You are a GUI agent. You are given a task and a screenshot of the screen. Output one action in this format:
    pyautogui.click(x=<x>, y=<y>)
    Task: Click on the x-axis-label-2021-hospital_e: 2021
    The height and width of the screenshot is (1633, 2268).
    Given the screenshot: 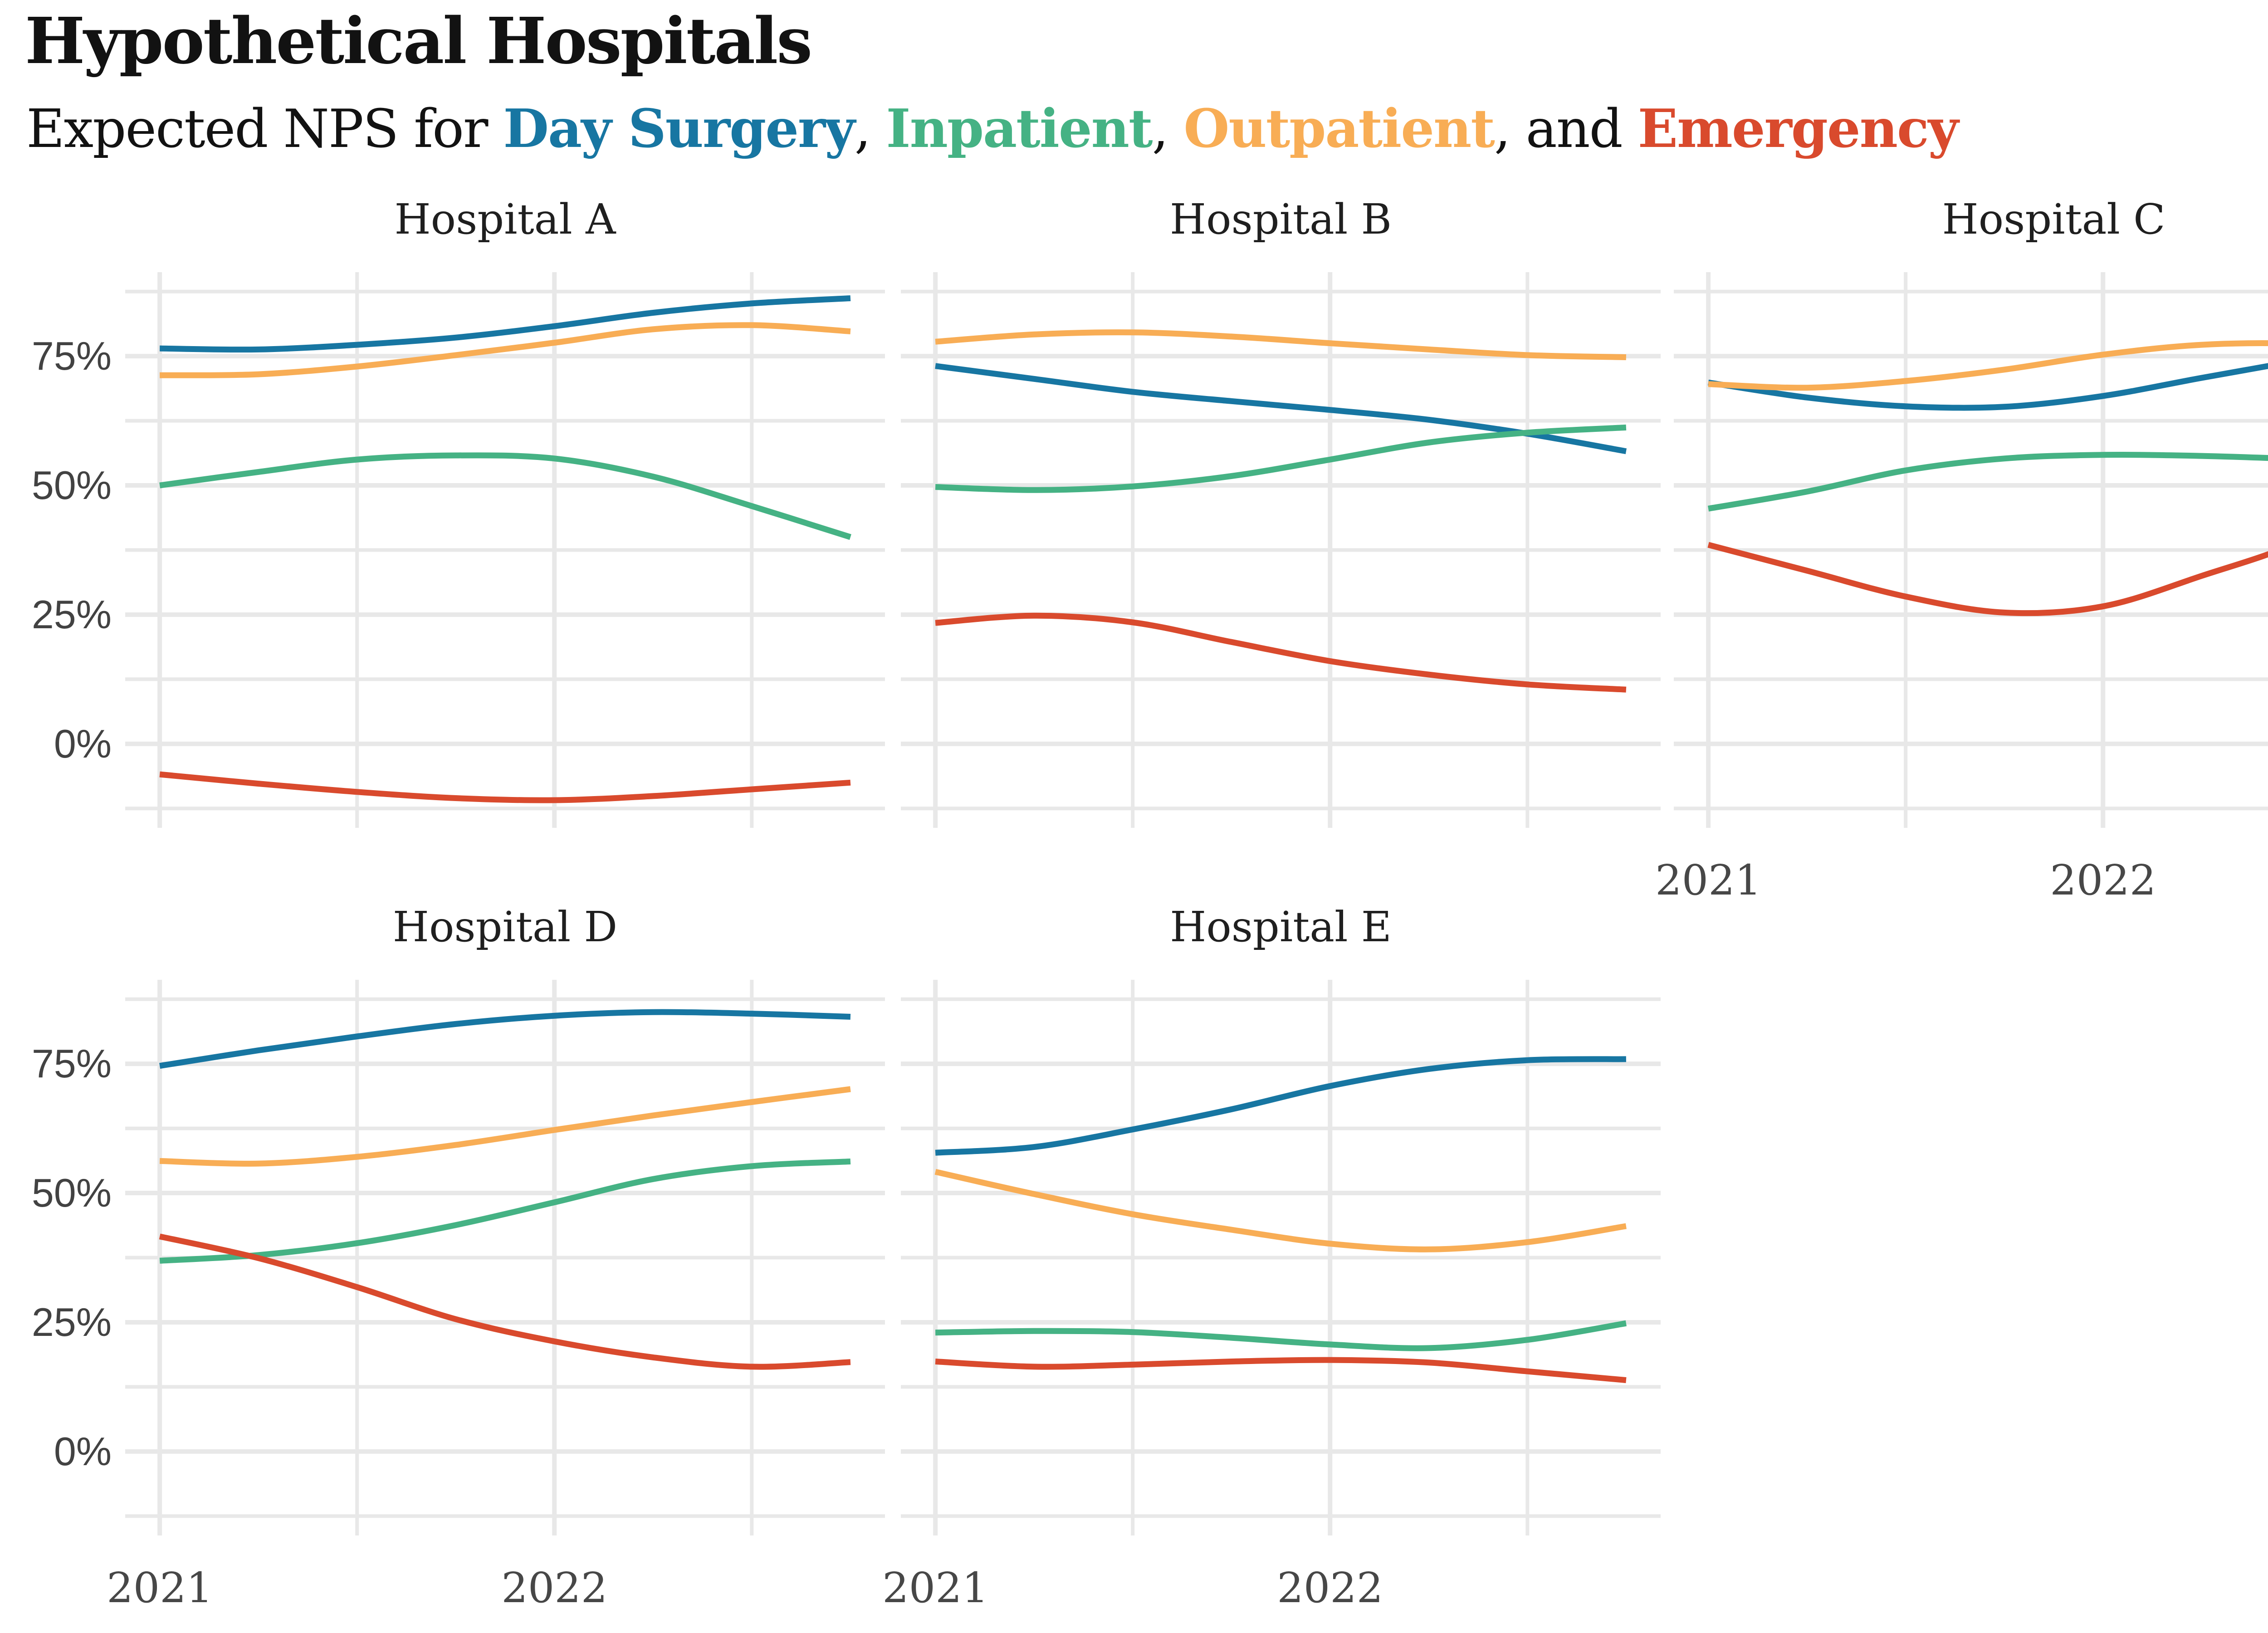 What is the action you would take?
    pyautogui.click(x=936, y=1588)
    